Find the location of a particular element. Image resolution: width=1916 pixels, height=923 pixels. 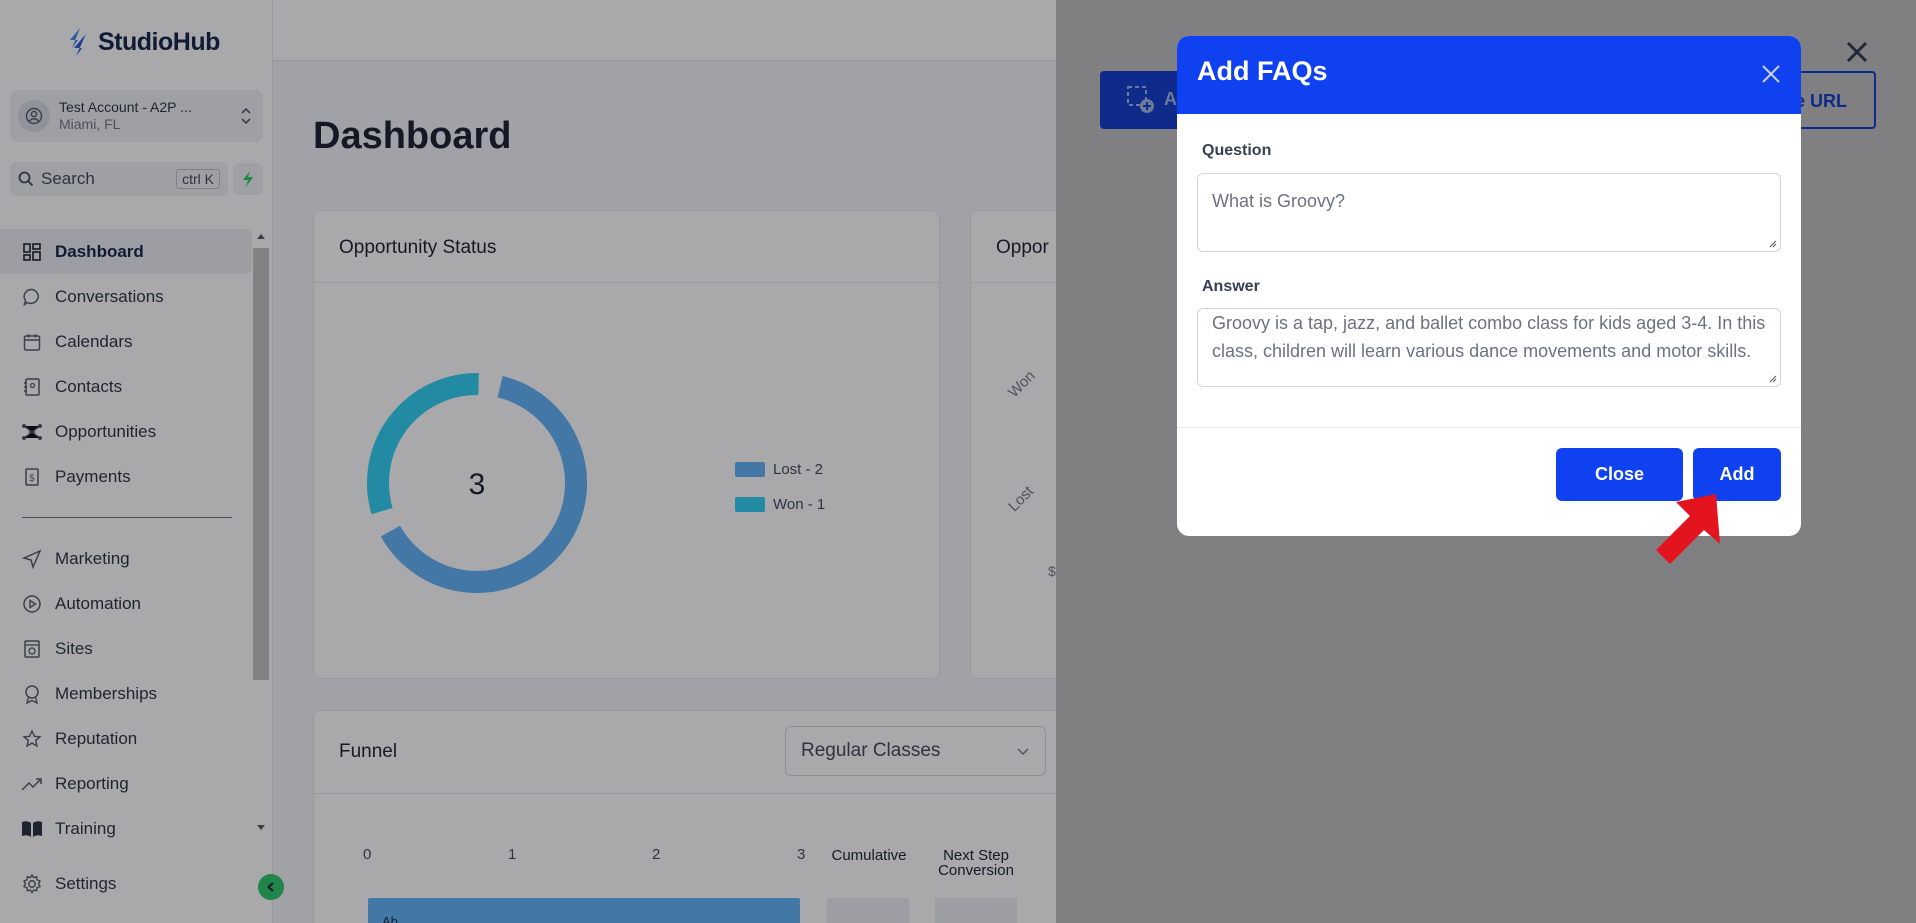

search-input: Search ctrl K is located at coordinates (119, 179).